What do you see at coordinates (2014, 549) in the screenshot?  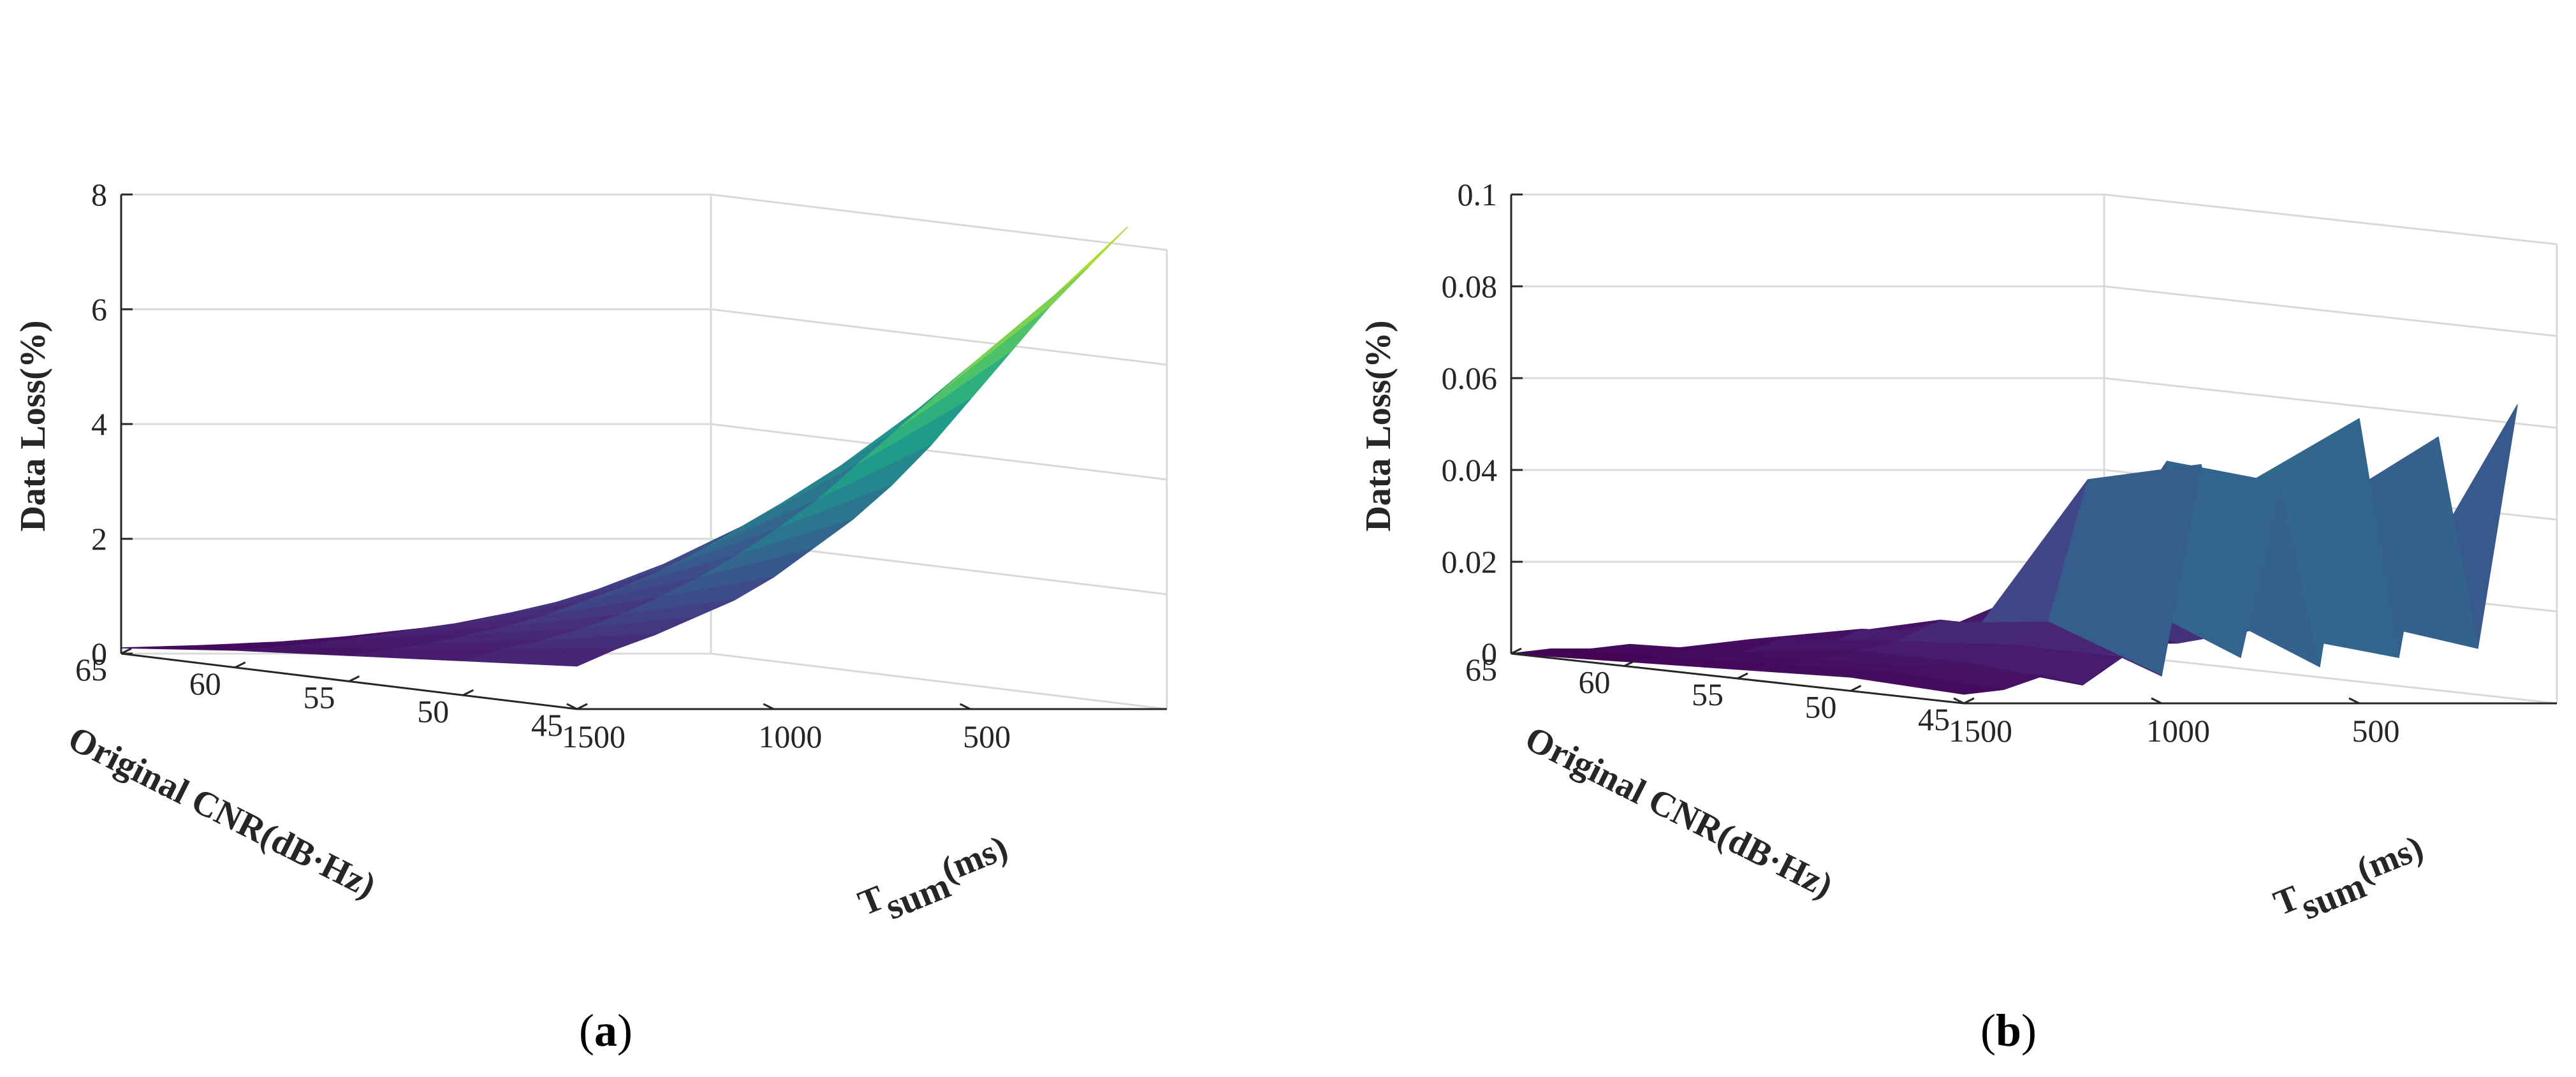 I see `panel-b-surface` at bounding box center [2014, 549].